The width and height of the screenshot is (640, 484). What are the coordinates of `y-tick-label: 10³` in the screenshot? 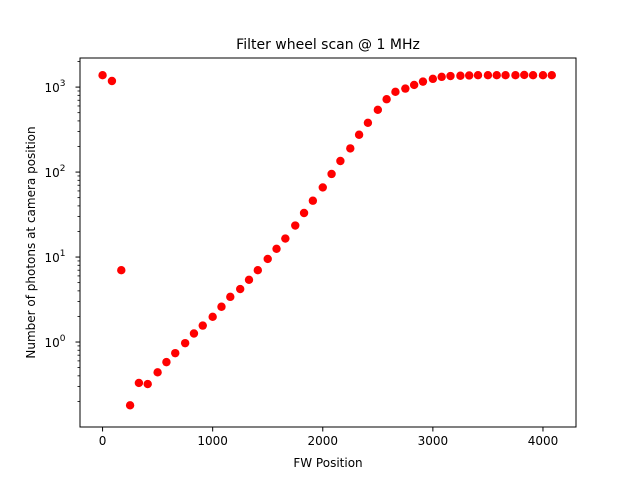 It's located at (54, 87).